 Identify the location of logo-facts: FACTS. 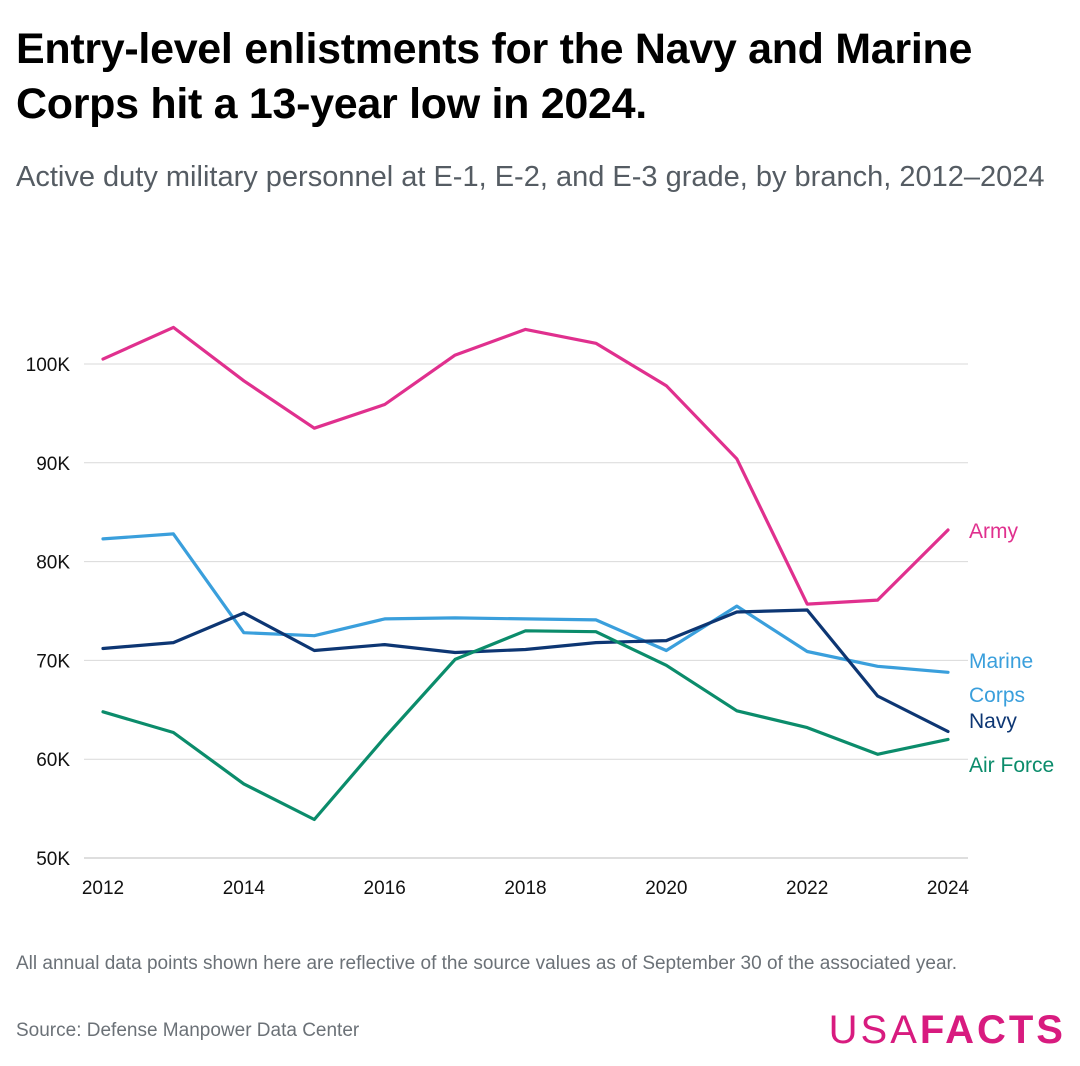
(992, 1030).